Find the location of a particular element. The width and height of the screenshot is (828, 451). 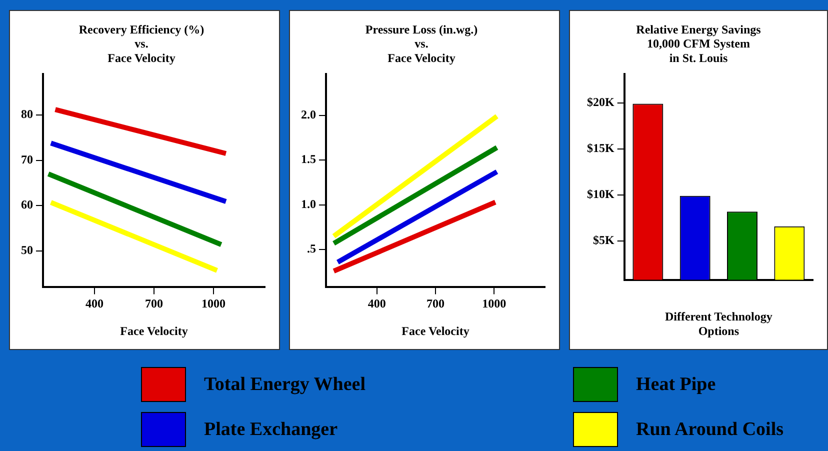

y-tick-label: 70 is located at coordinates (27, 159).